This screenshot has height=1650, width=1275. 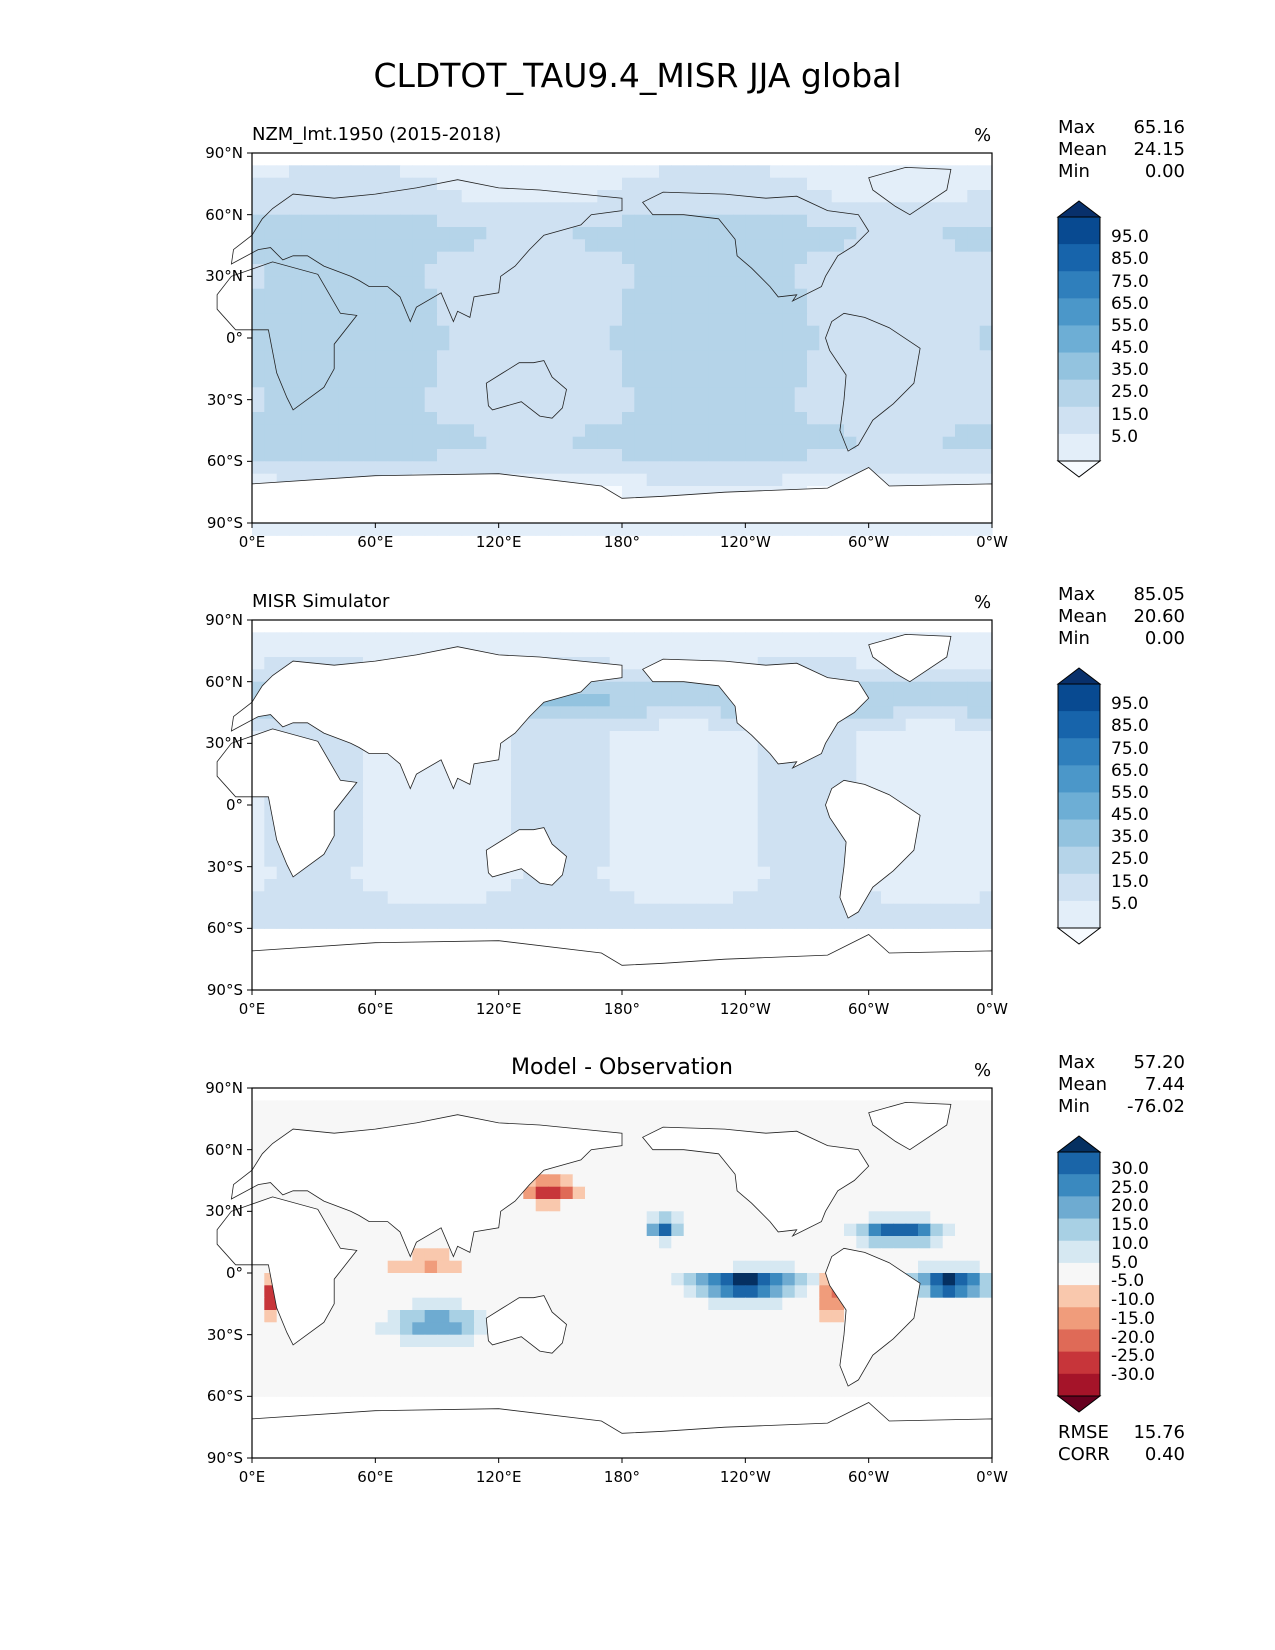 I want to click on lat-tick-label: 30°N, so click(x=224, y=743).